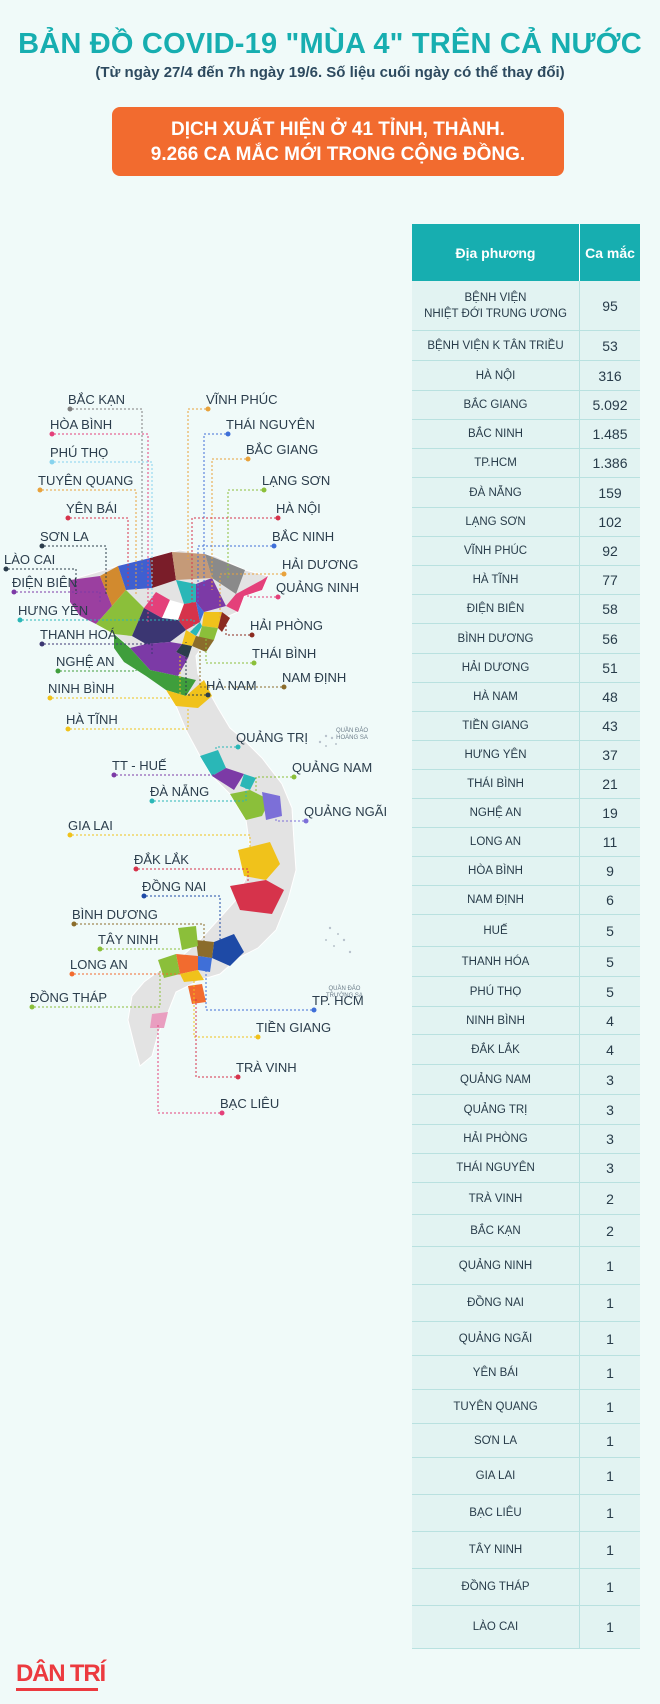 This screenshot has width=660, height=1704. I want to click on cell-location: HƯNG YÊN, so click(496, 755).